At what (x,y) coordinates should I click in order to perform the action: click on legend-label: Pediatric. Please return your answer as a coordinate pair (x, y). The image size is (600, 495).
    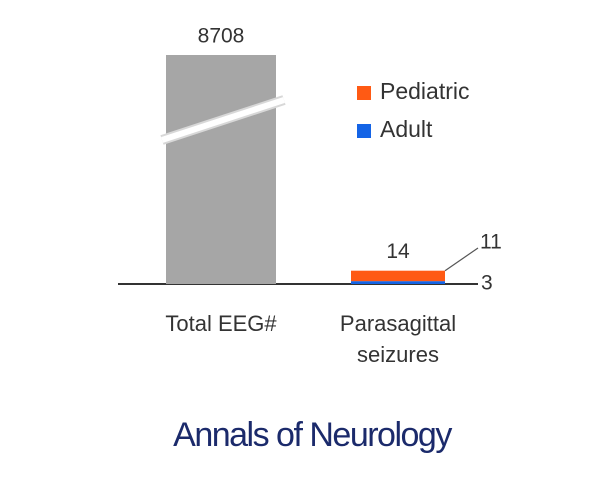
    Looking at the image, I should click on (424, 91).